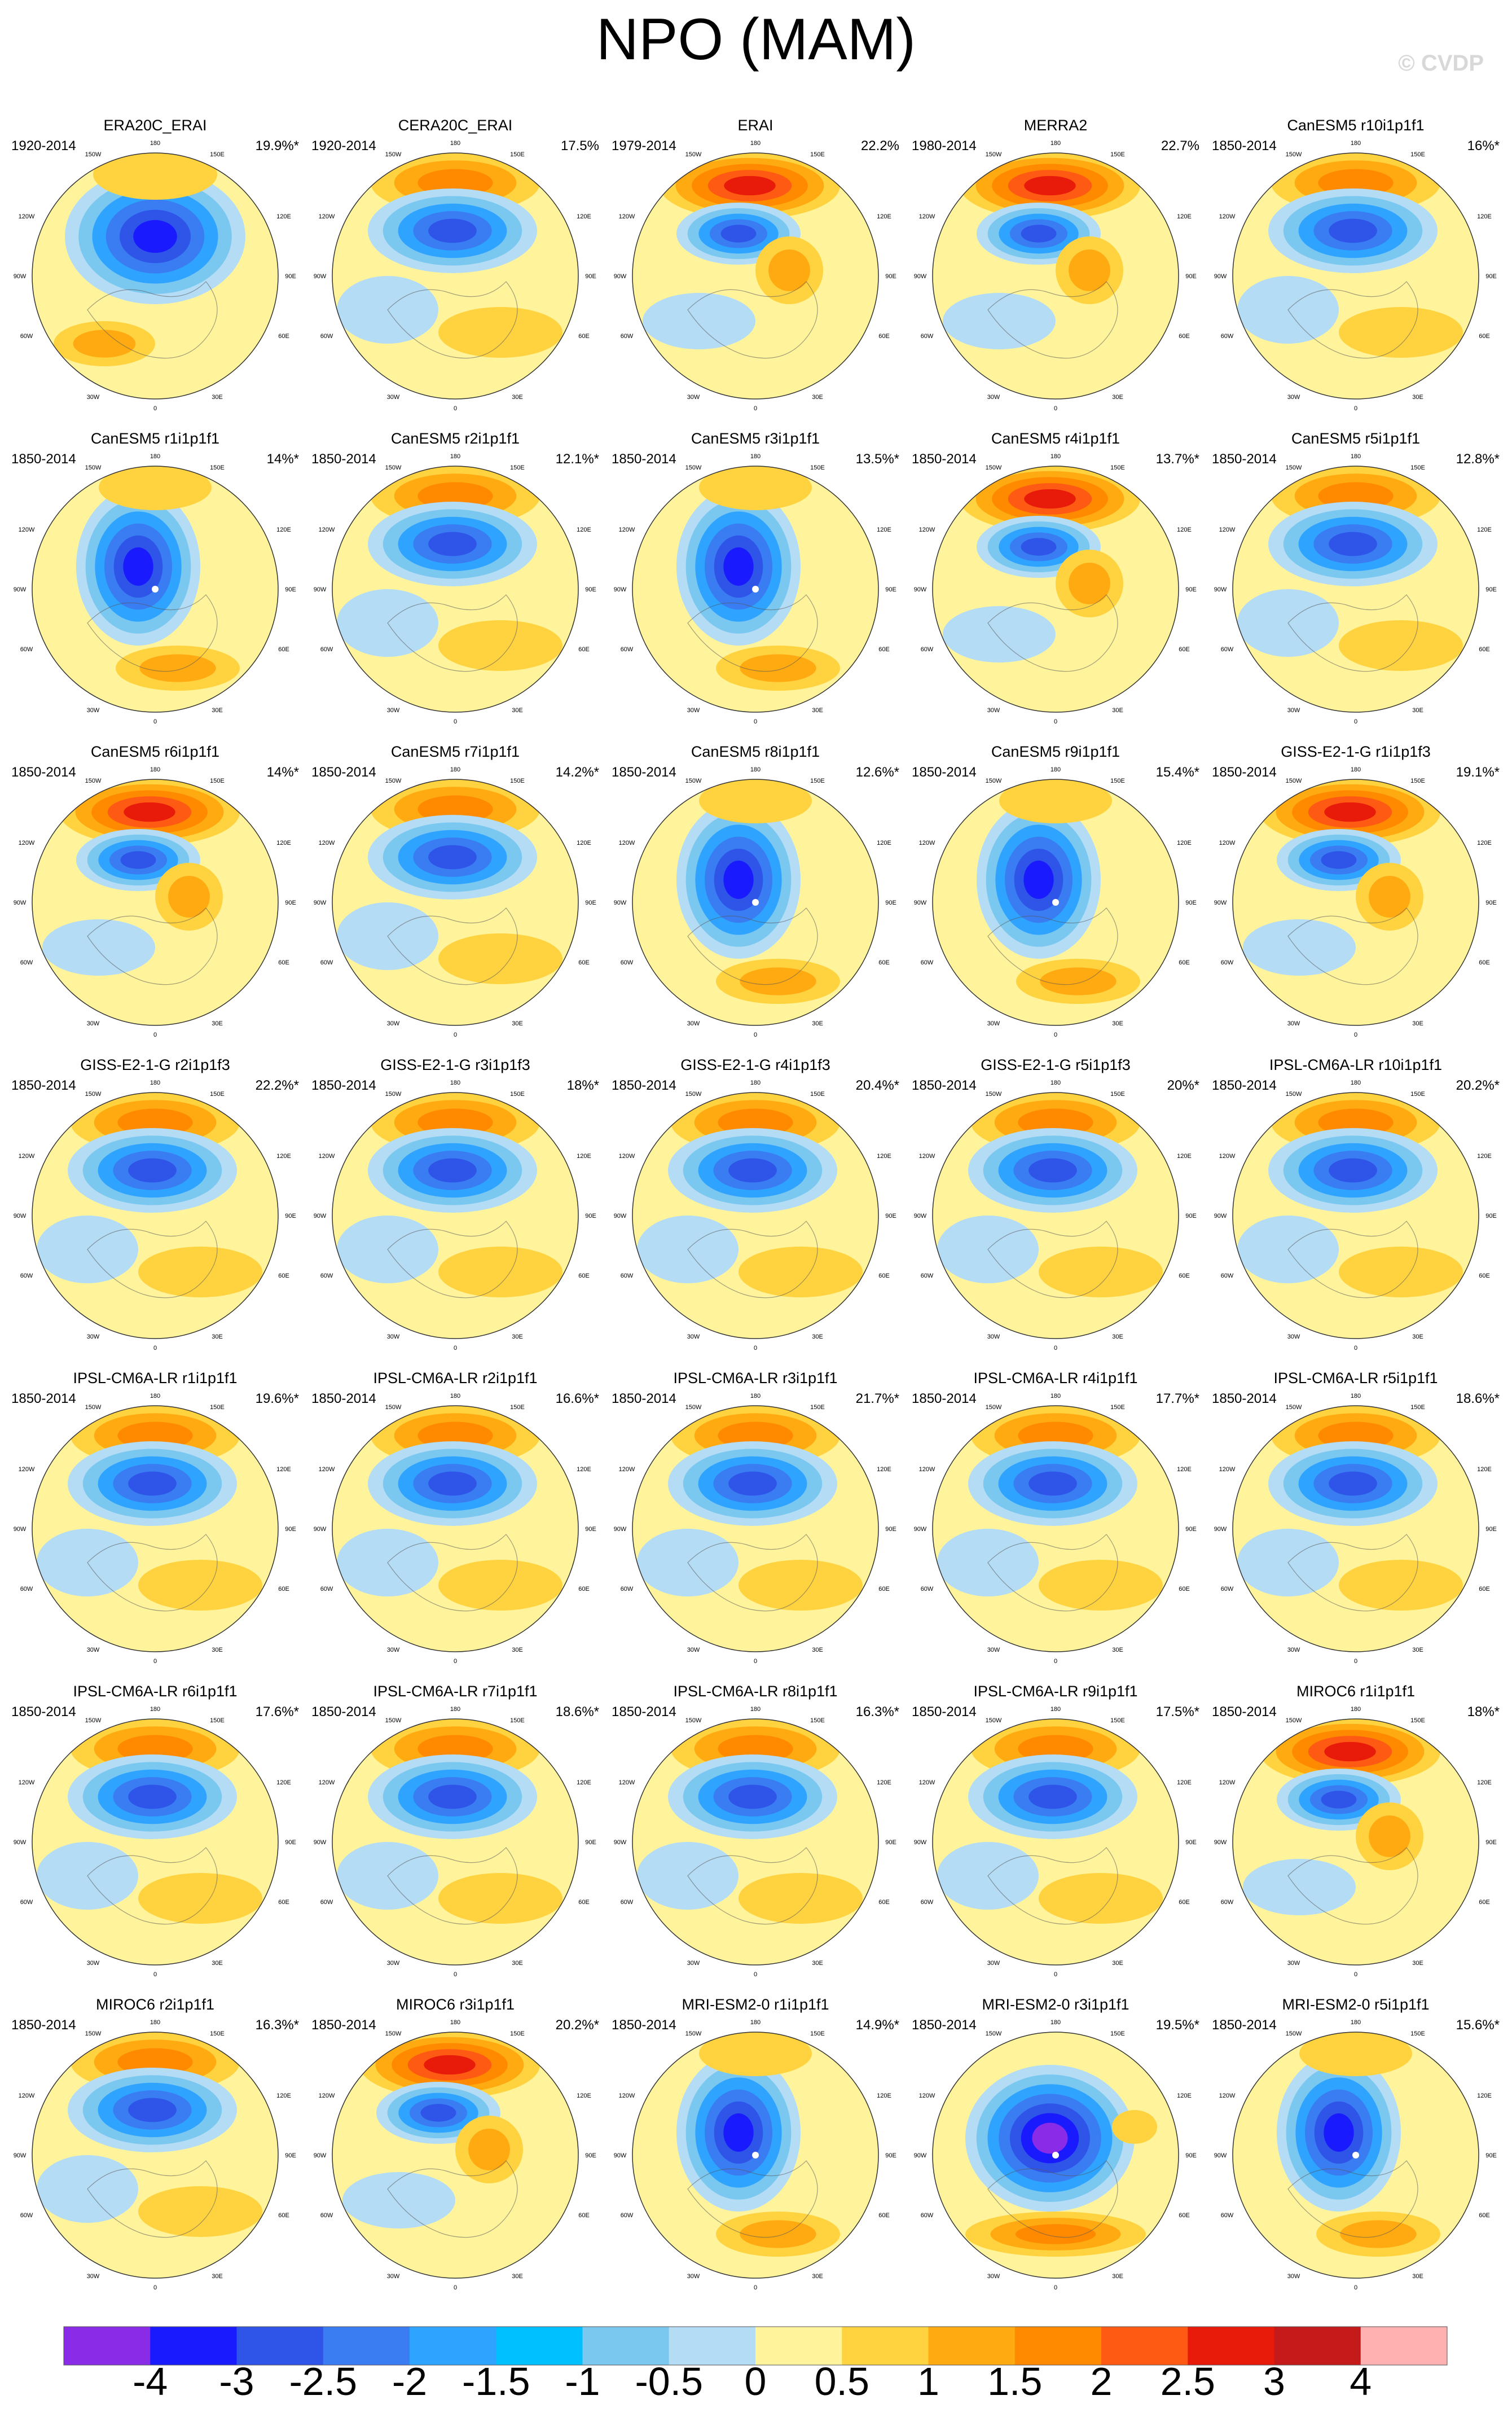  I want to click on panel-variance-pct: 18.6%*, so click(1478, 1398).